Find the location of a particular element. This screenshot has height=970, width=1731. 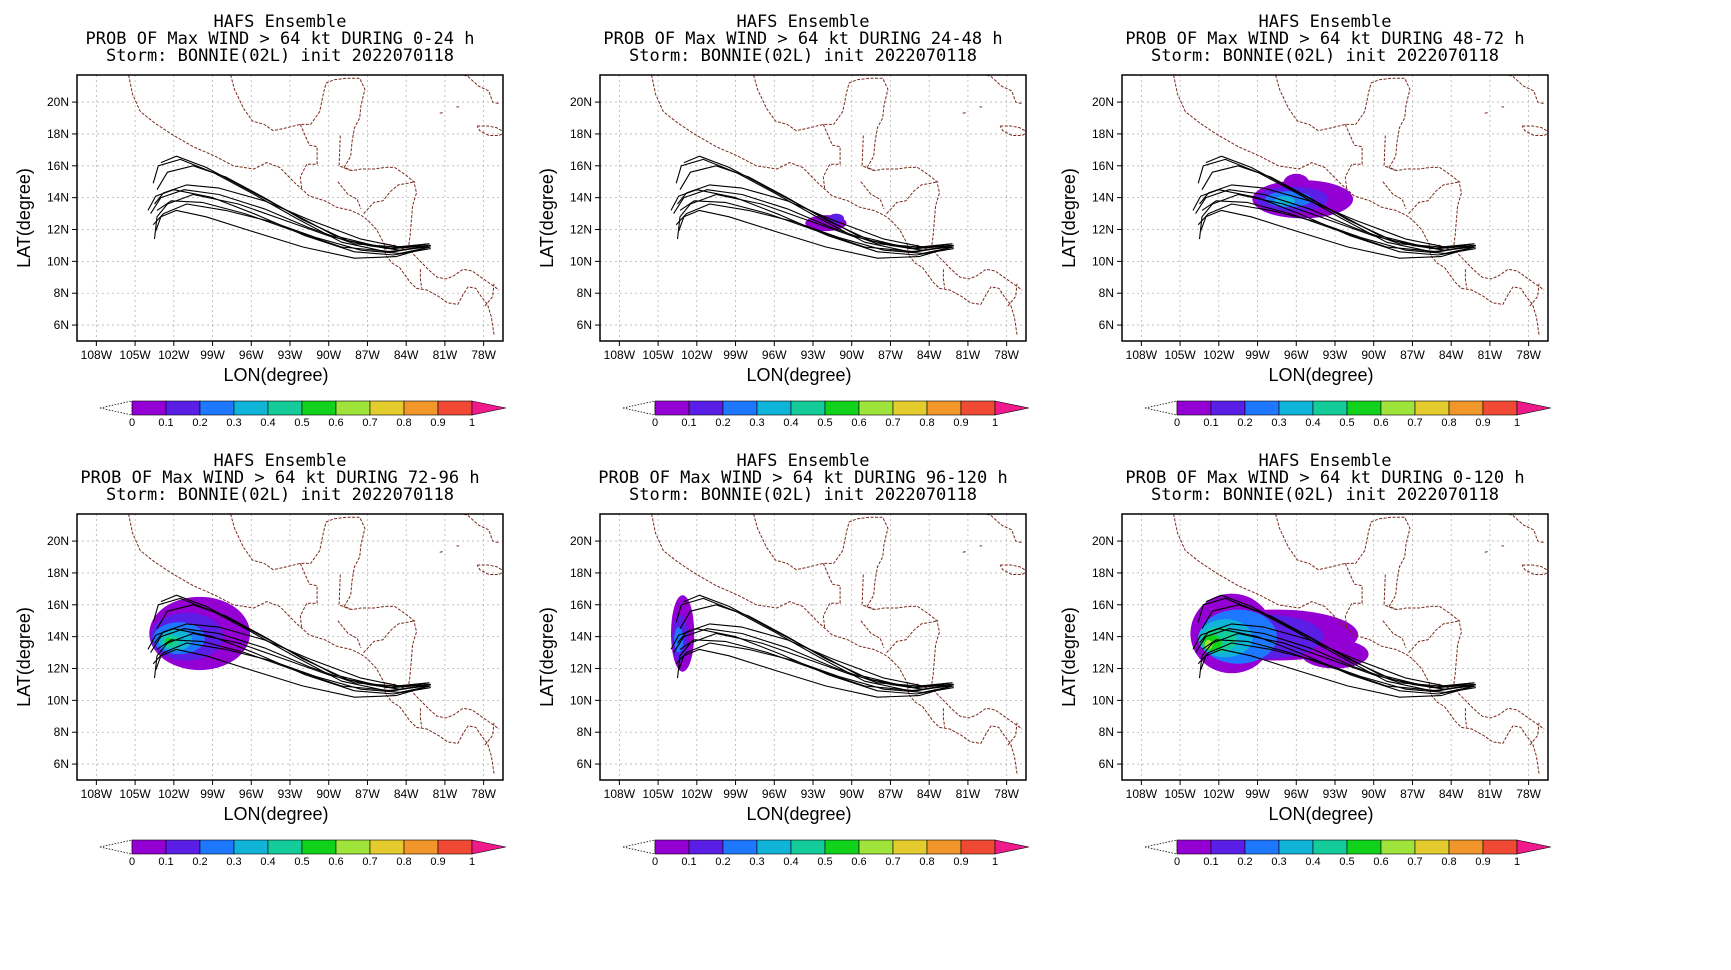

lon-tick-label: 93W is located at coordinates (1335, 794).